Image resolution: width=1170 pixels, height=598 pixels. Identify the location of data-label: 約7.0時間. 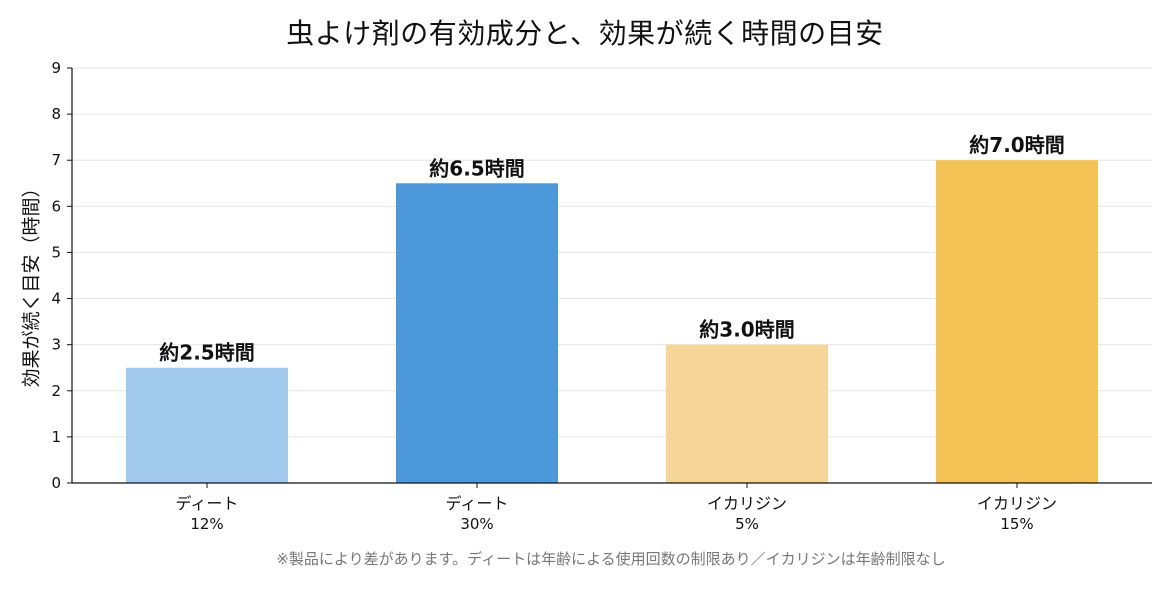
(1016, 145).